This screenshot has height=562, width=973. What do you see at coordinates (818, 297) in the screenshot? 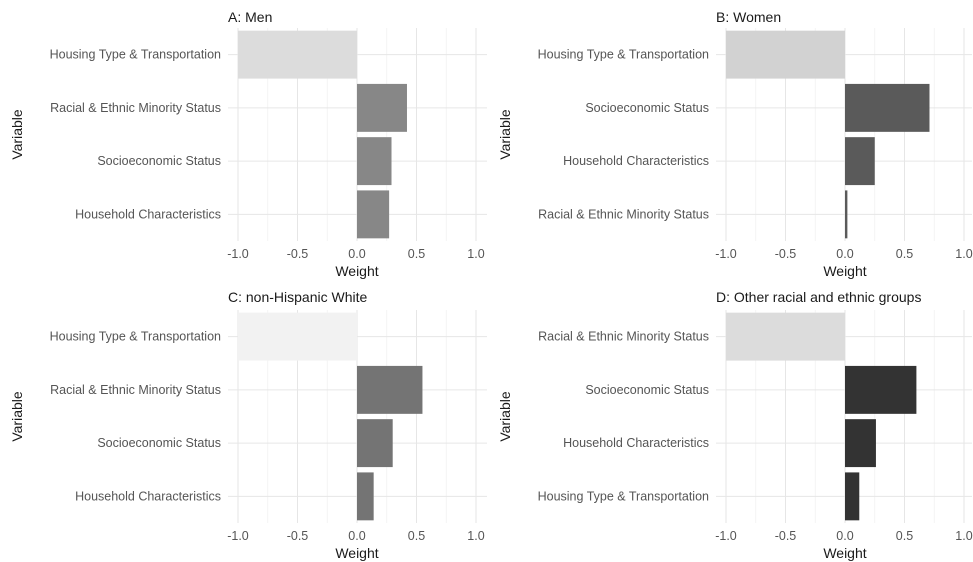
I see `panel-title: D: Other racial and ethnic groups` at bounding box center [818, 297].